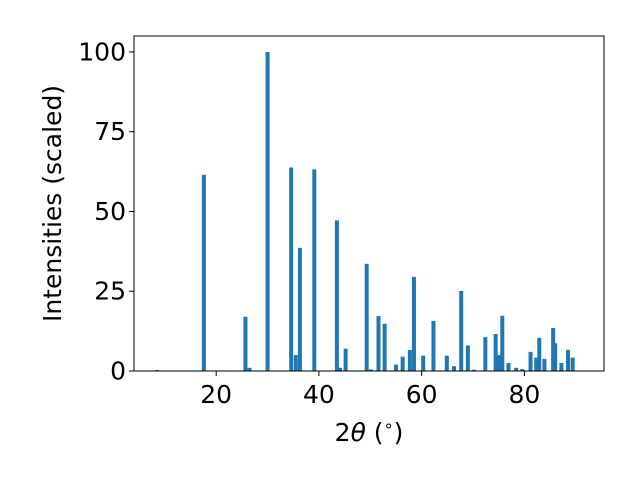  What do you see at coordinates (110, 211) in the screenshot?
I see `y-tick-label: 50` at bounding box center [110, 211].